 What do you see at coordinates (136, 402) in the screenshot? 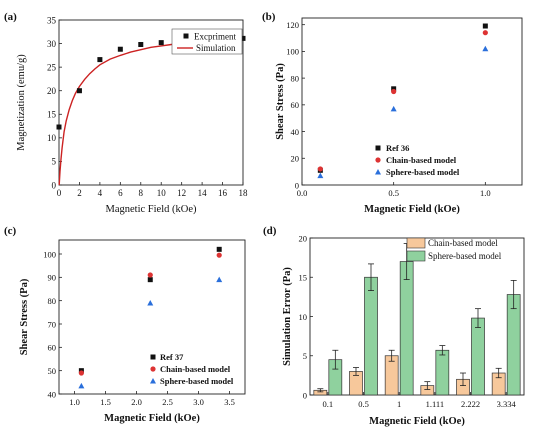
I see `x-tick-label: 2.0` at bounding box center [136, 402].